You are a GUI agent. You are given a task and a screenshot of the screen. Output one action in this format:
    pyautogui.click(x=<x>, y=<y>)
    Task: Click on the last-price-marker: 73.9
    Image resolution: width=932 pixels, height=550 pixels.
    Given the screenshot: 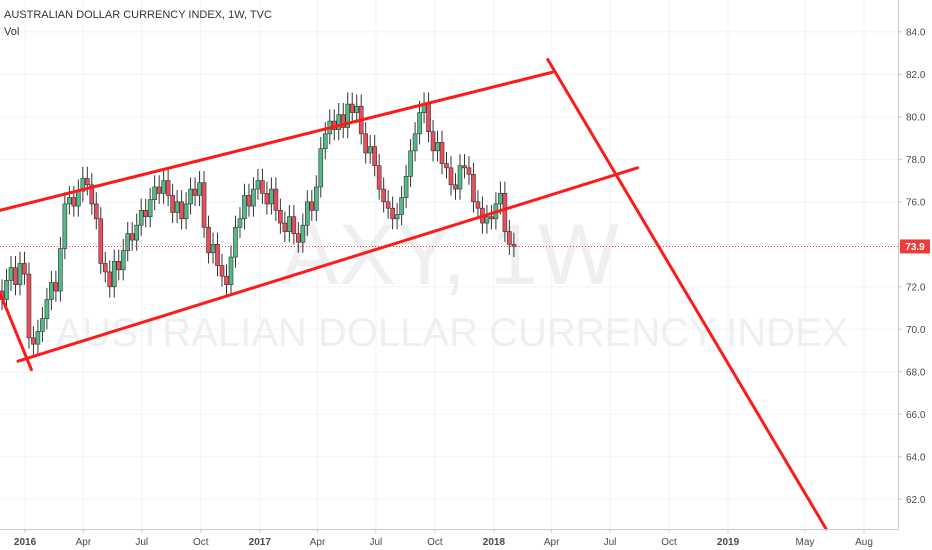 What is the action you would take?
    pyautogui.click(x=915, y=246)
    